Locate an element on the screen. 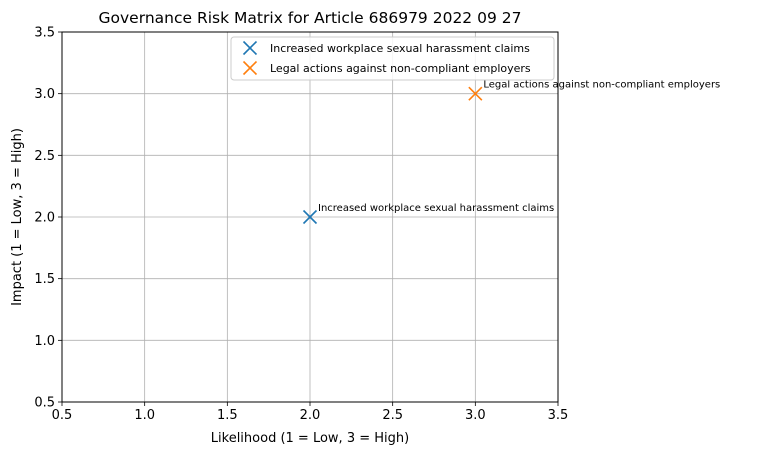 This screenshot has height=455, width=757. legend-marker-2-stroke is located at coordinates (250, 68).